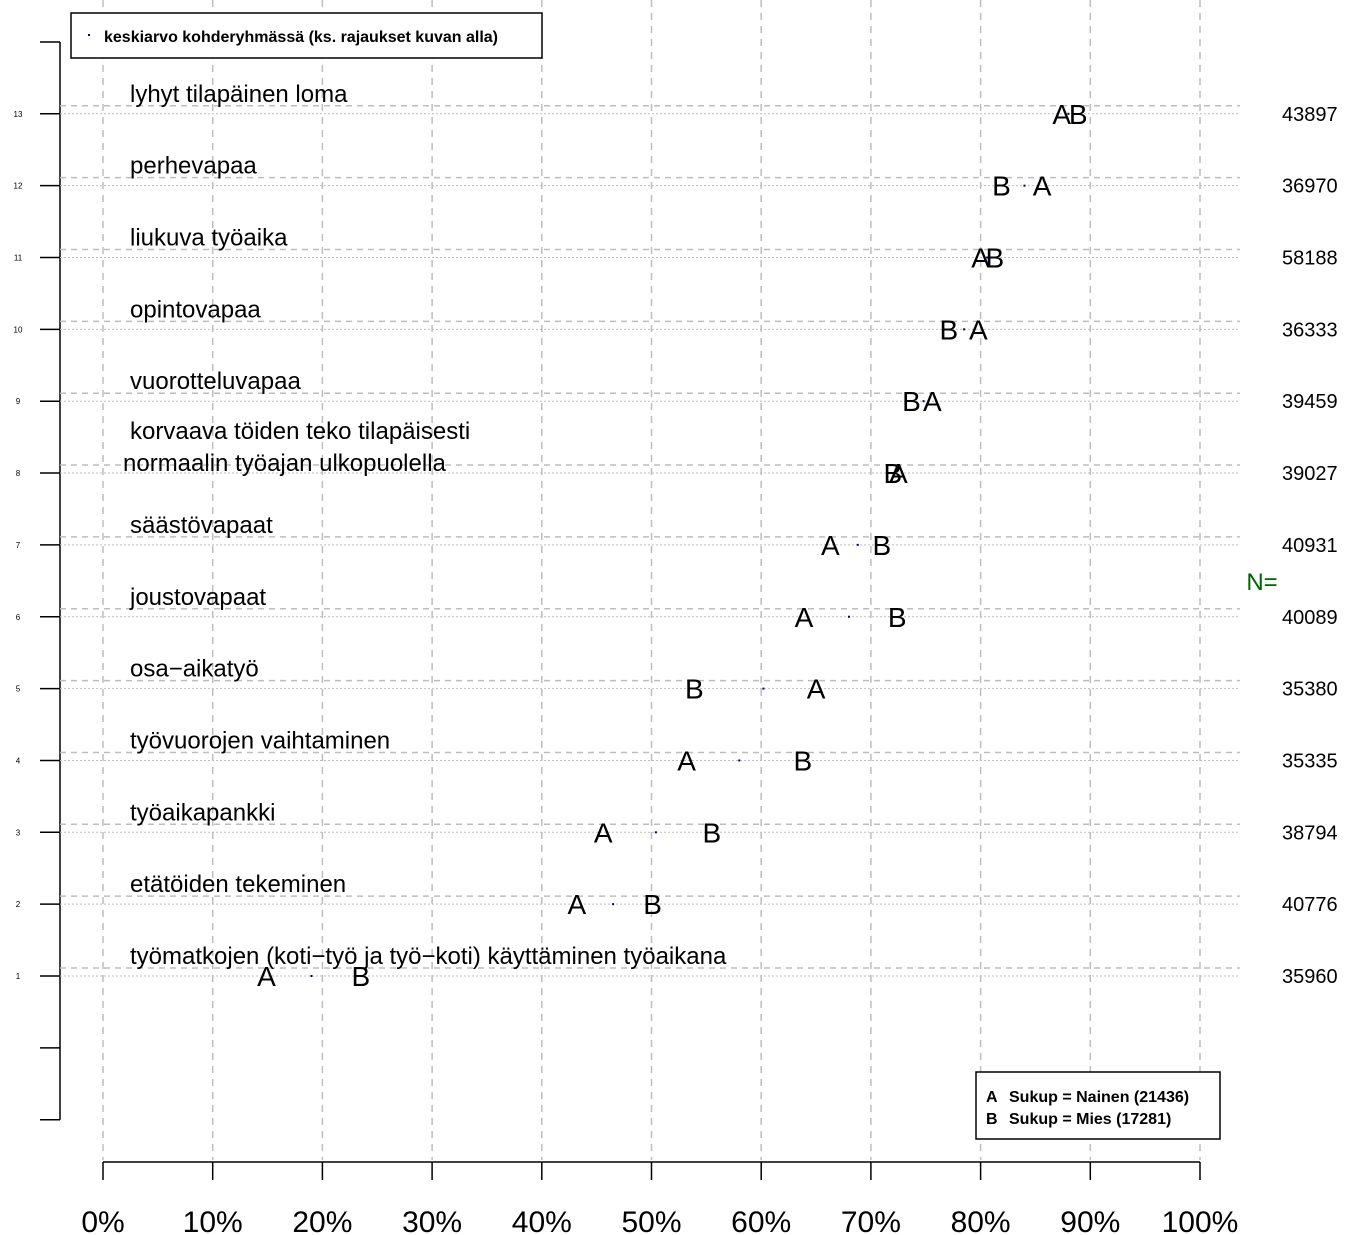 This screenshot has height=1235, width=1345. Describe the element at coordinates (18, 186) in the screenshot. I see `y-tick-label: 12` at that location.